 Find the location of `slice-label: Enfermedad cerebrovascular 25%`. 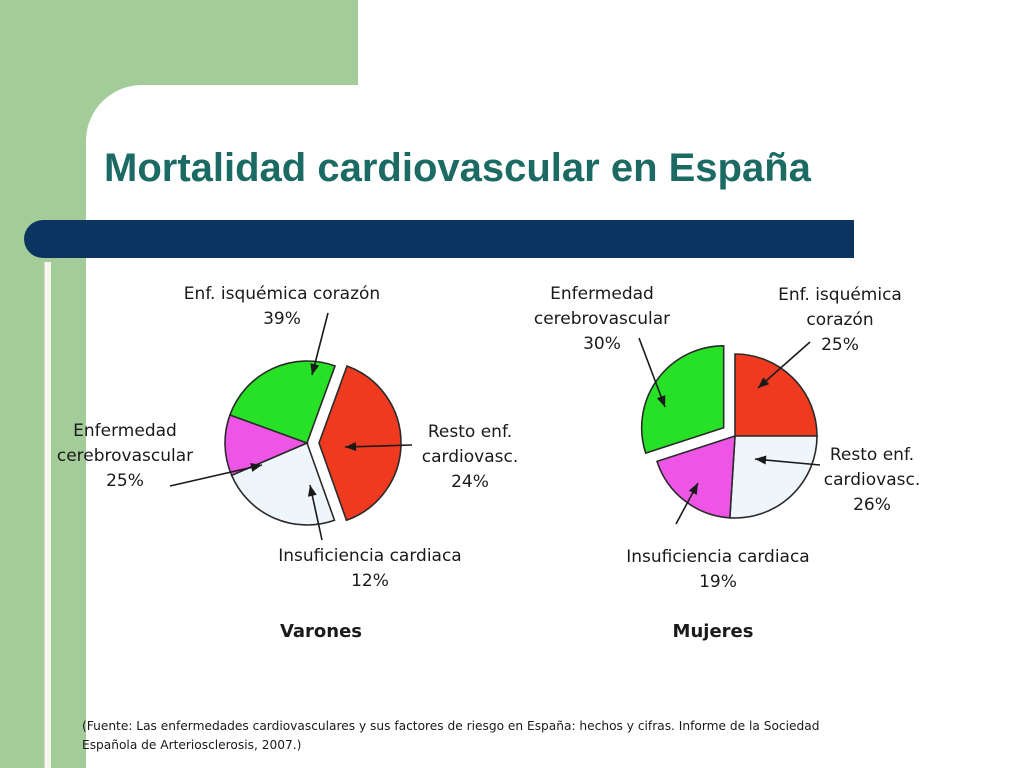

slice-label: Enfermedad cerebrovascular 25% is located at coordinates (125, 456).